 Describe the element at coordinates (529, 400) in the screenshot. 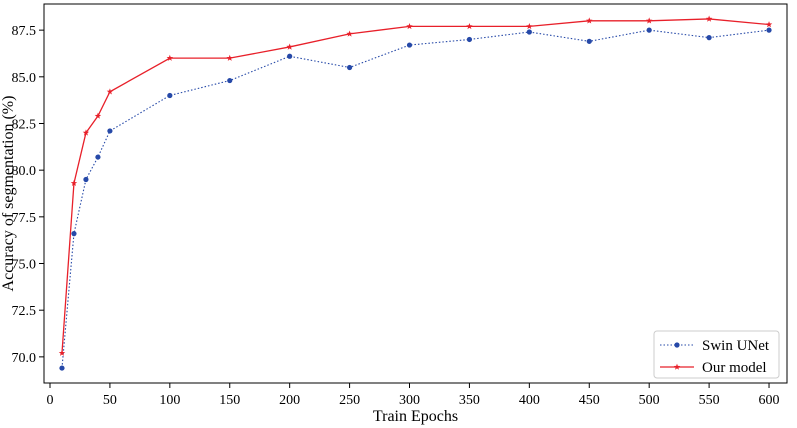

I see `x-tick-label: 400` at that location.